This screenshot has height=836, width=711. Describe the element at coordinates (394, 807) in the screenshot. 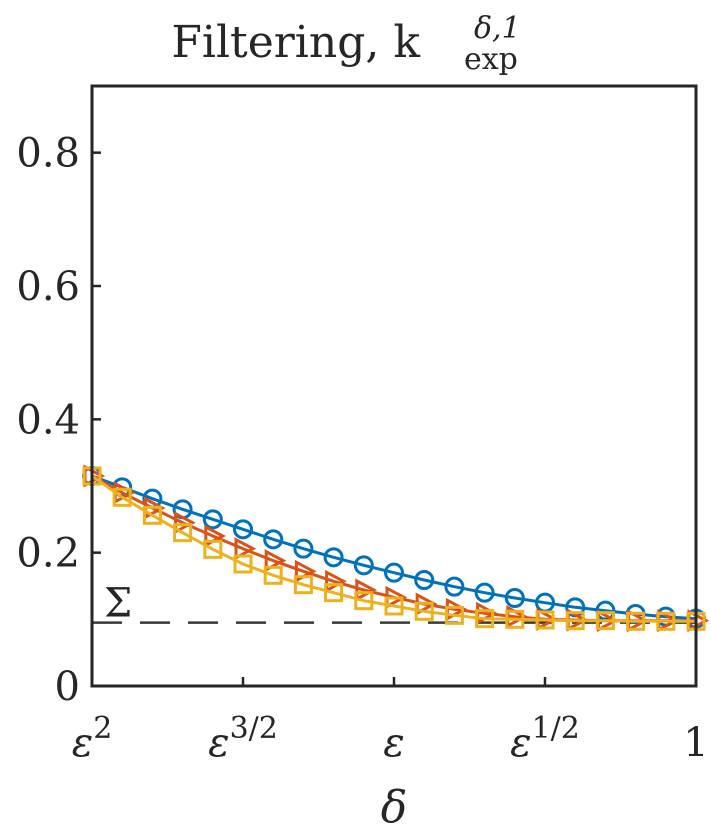

I see `x-axis-label: δ` at that location.